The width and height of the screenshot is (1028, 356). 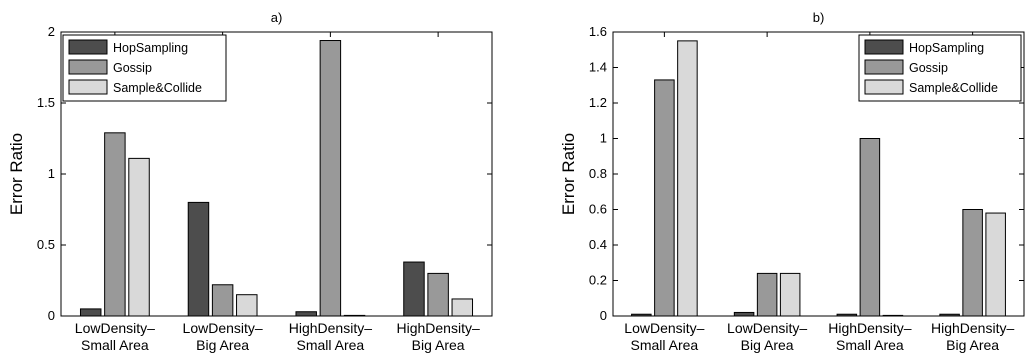 I want to click on y-tick-label: 1.6, so click(x=598, y=31).